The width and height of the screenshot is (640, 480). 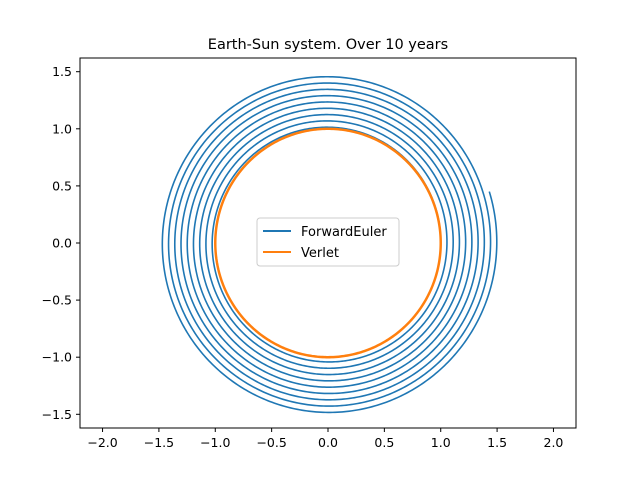 What do you see at coordinates (271, 442) in the screenshot?
I see `x-tick-label: −0.5` at bounding box center [271, 442].